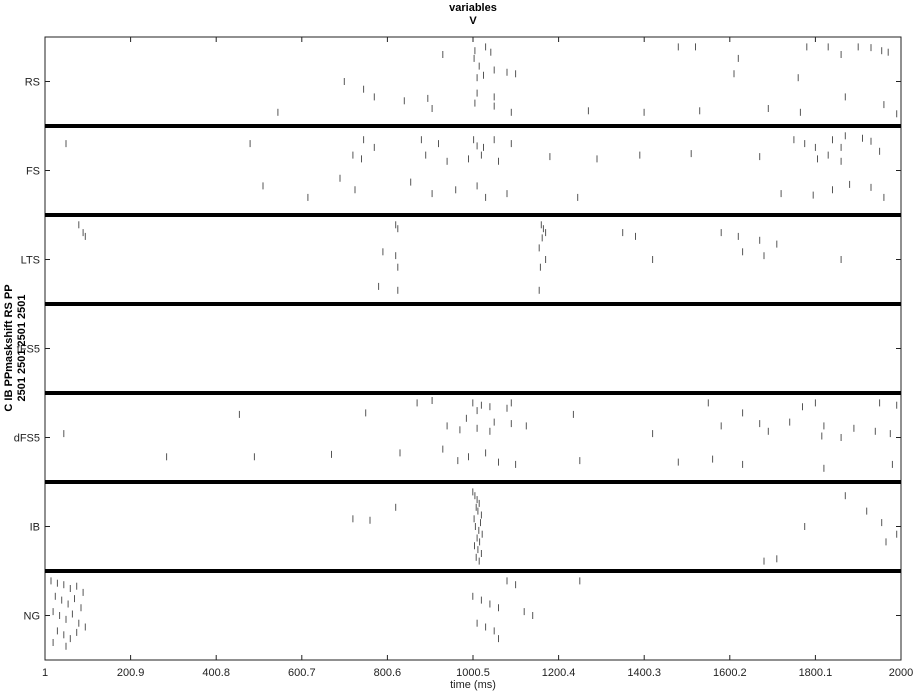 The image size is (922, 691). What do you see at coordinates (32, 83) in the screenshot?
I see `y-tick-label-RS: RS` at bounding box center [32, 83].